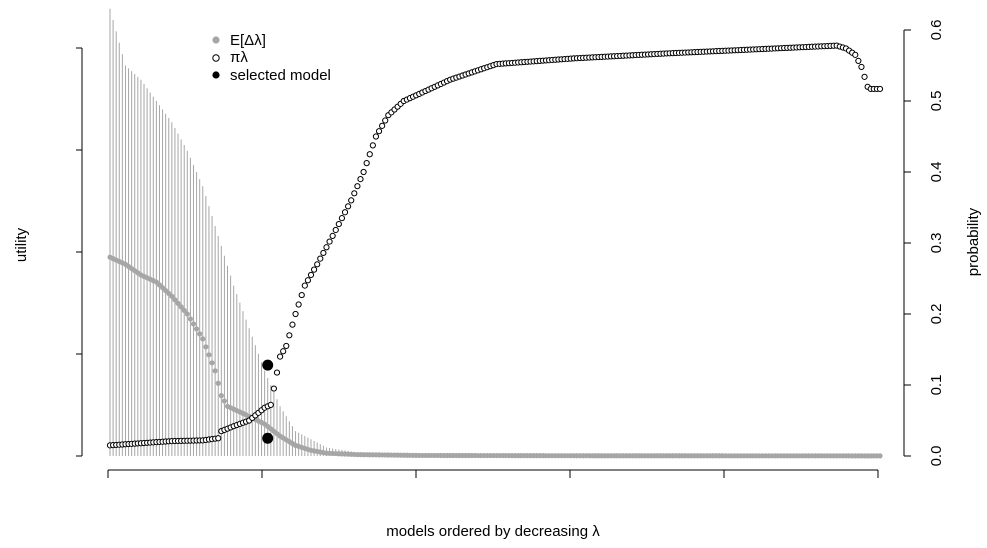  What do you see at coordinates (493, 474) in the screenshot?
I see `bottom-axis-ticks` at bounding box center [493, 474].